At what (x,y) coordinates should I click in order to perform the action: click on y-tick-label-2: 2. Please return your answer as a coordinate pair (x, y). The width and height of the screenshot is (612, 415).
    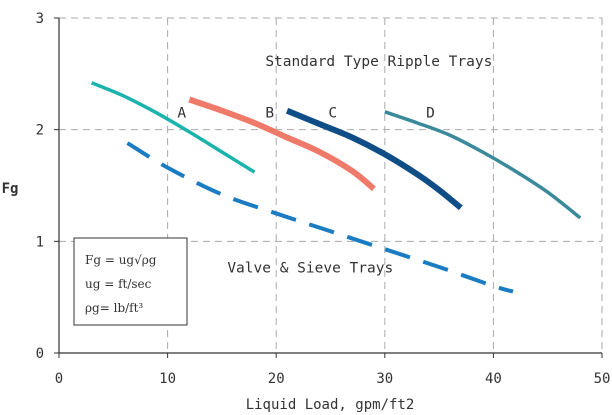
    Looking at the image, I should click on (40, 131).